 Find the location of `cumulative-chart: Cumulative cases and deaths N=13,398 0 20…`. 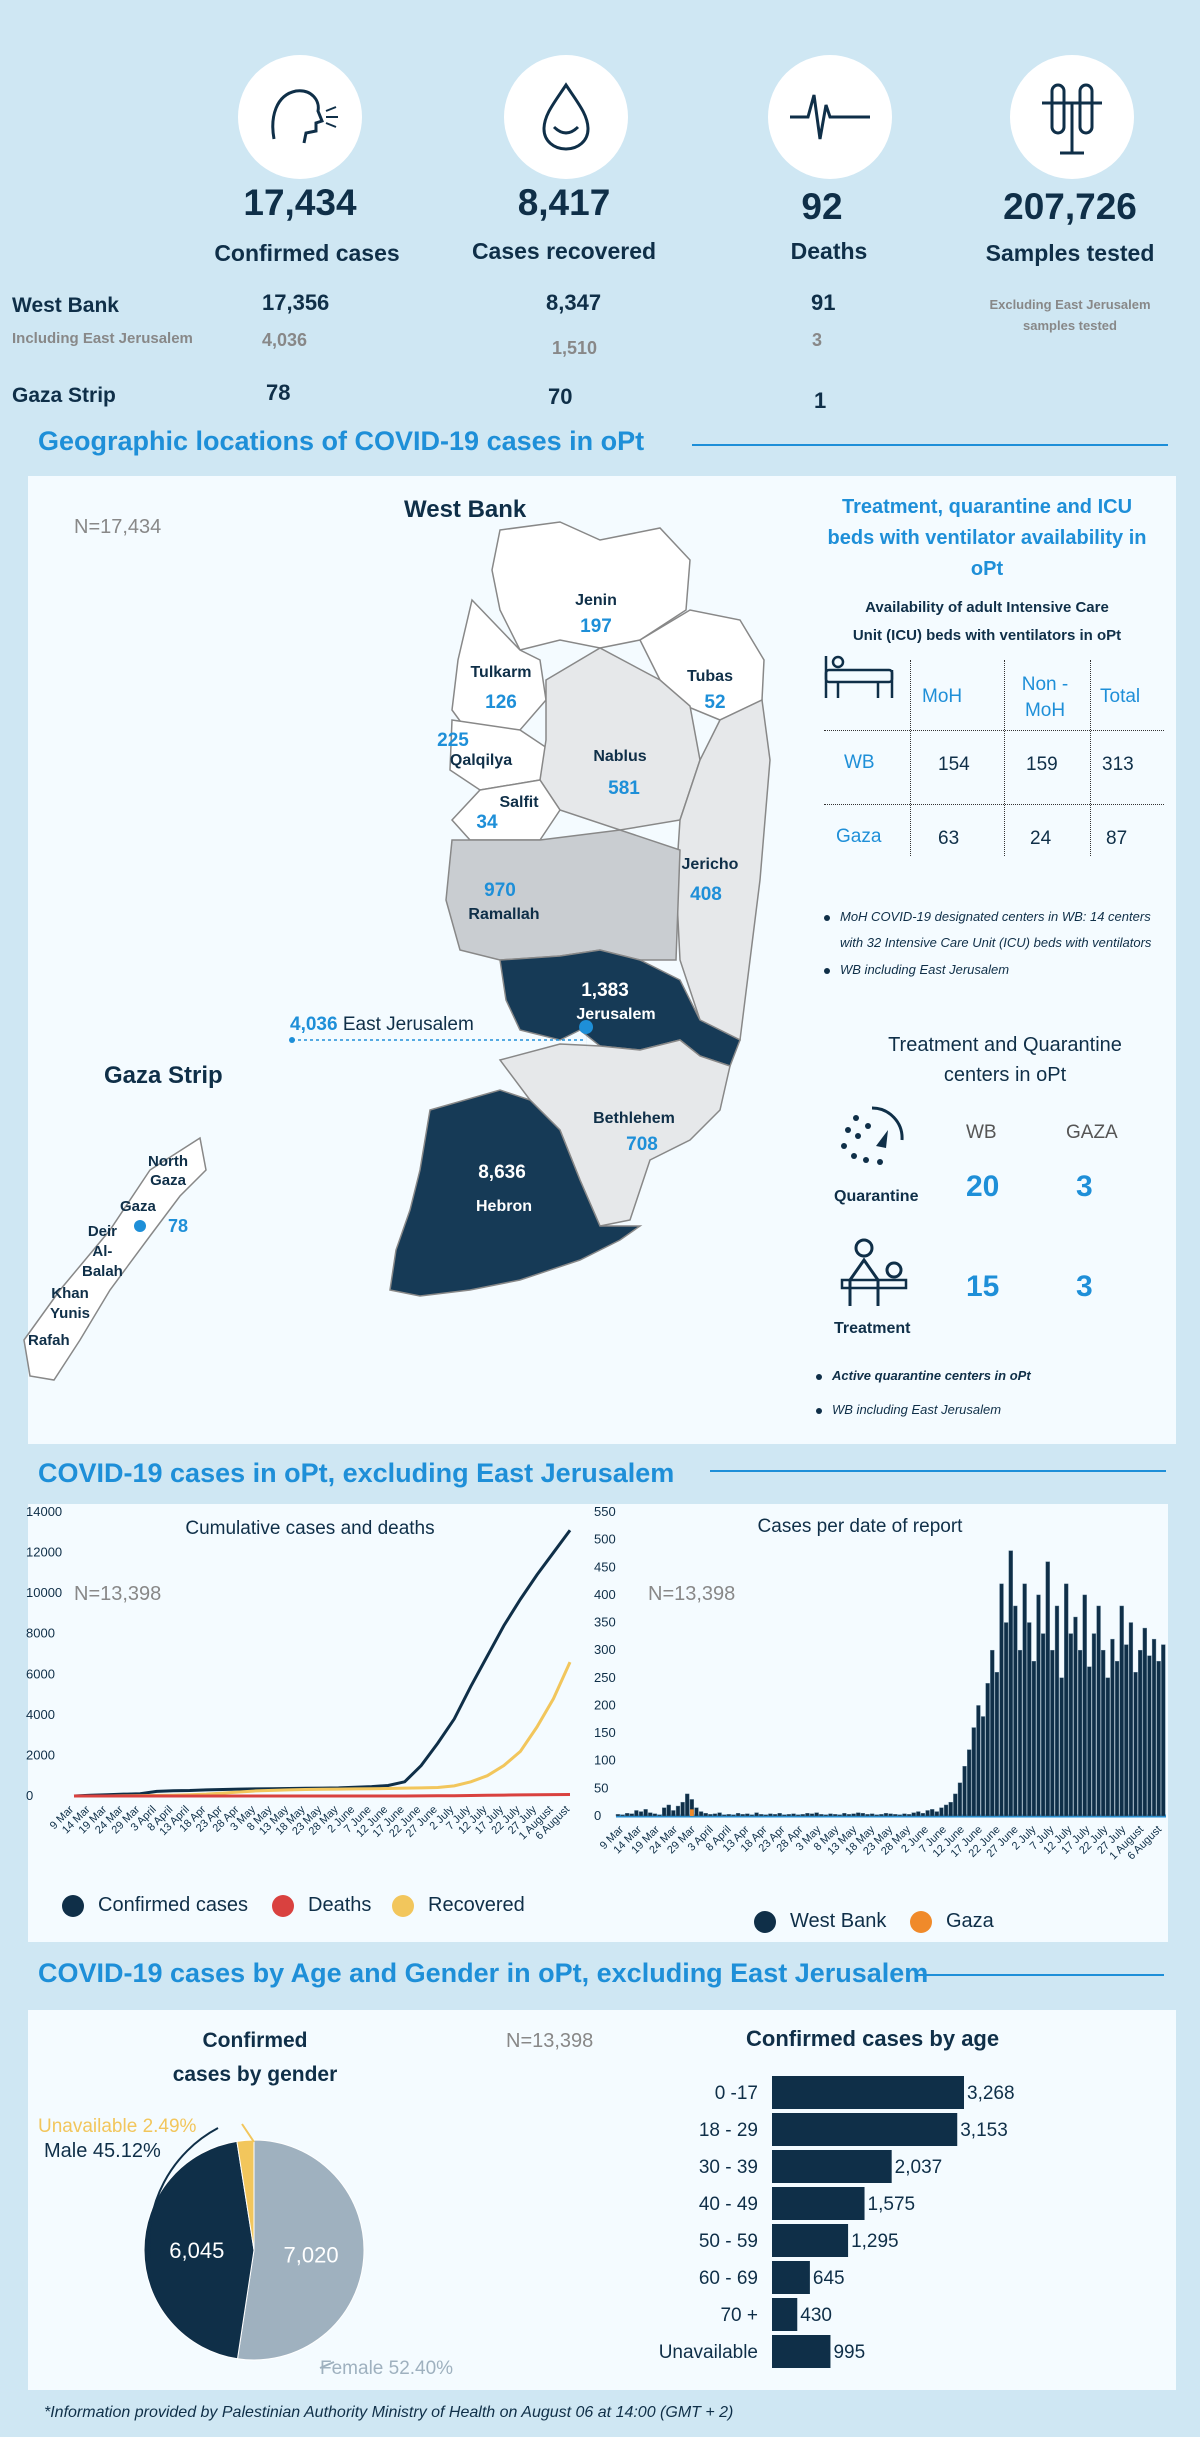

cumulative-chart: Cumulative cases and deaths N=13,398 0 20… is located at coordinates (299, 1673).